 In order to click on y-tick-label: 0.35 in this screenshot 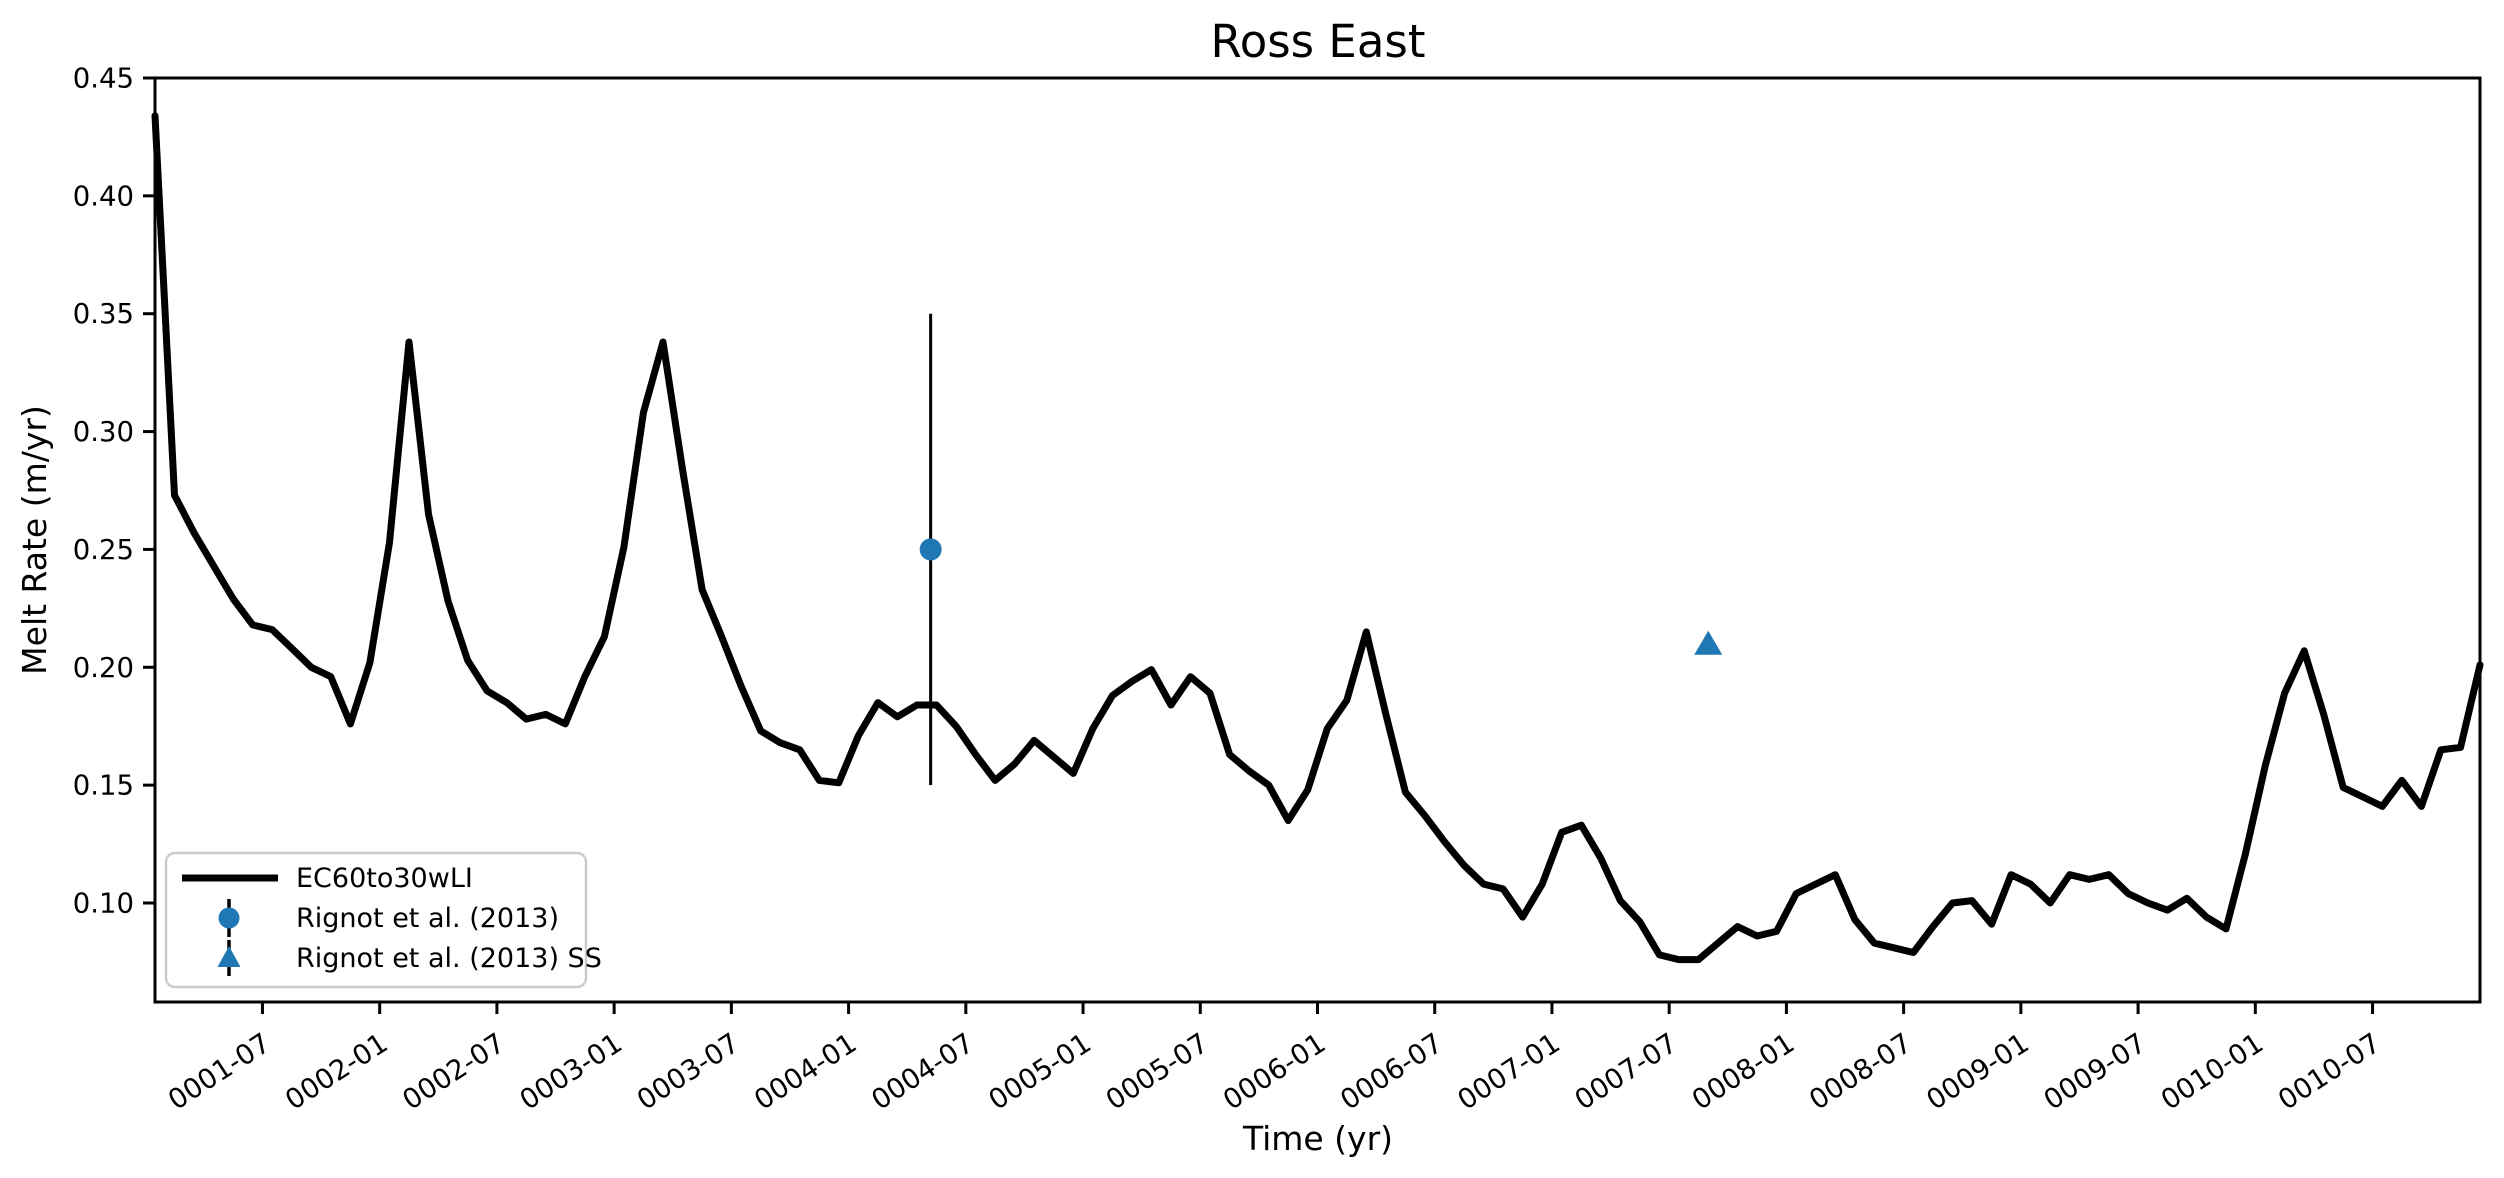, I will do `click(103, 314)`.